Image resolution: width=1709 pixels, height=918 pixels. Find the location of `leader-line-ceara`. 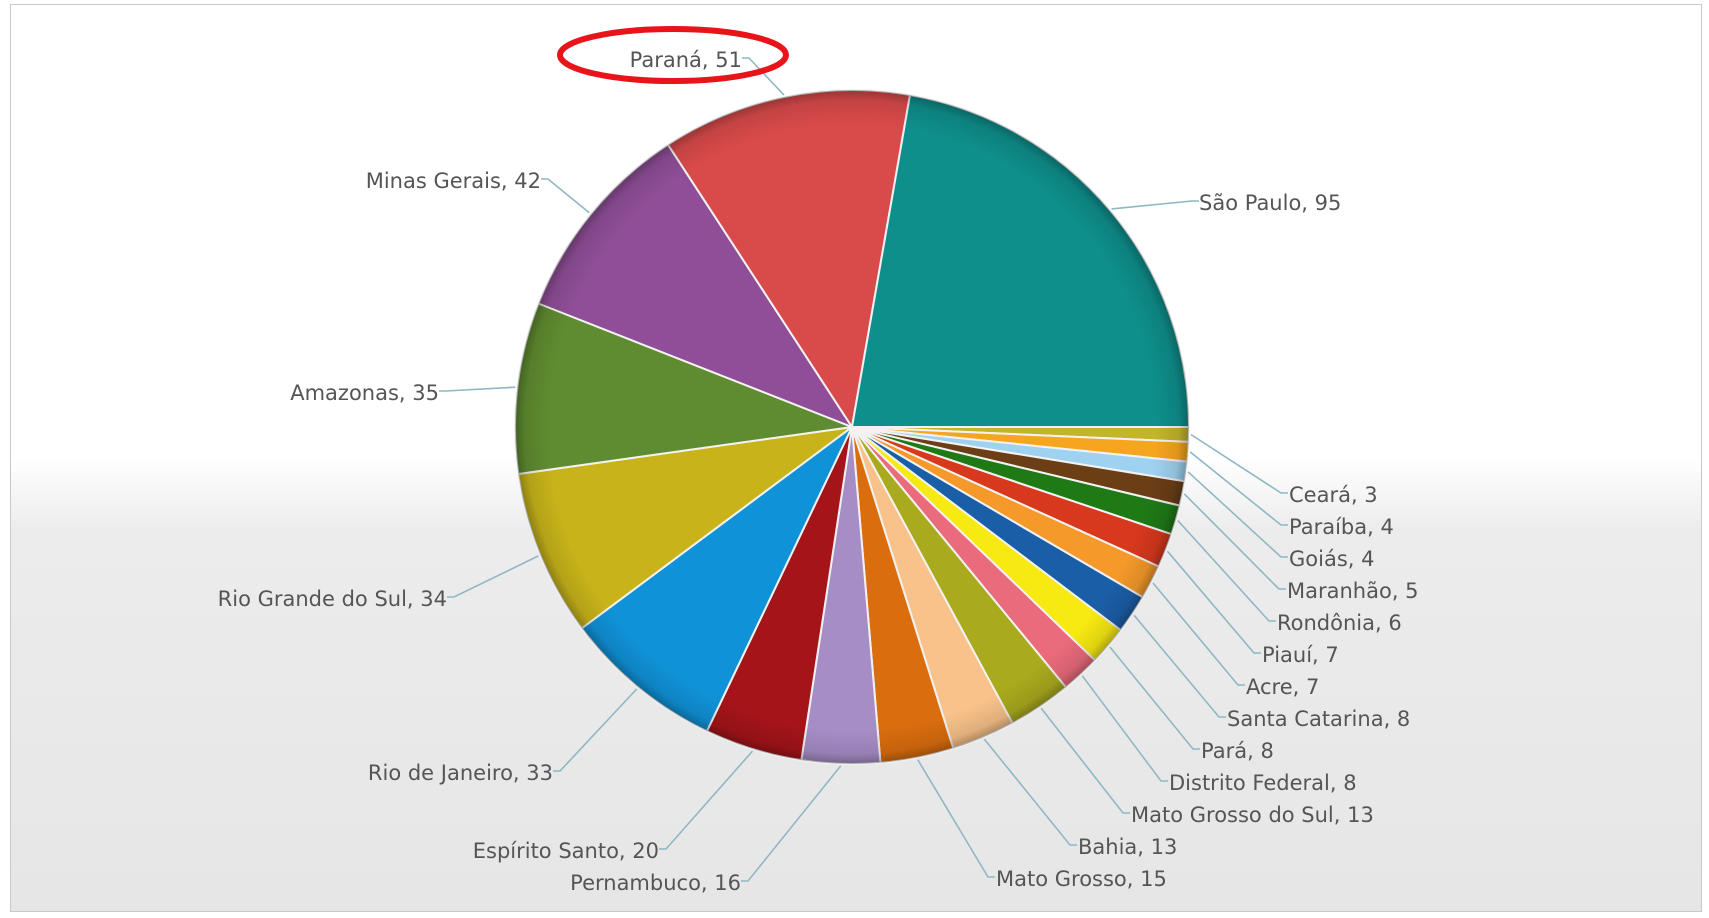

leader-line-ceara is located at coordinates (1239, 463).